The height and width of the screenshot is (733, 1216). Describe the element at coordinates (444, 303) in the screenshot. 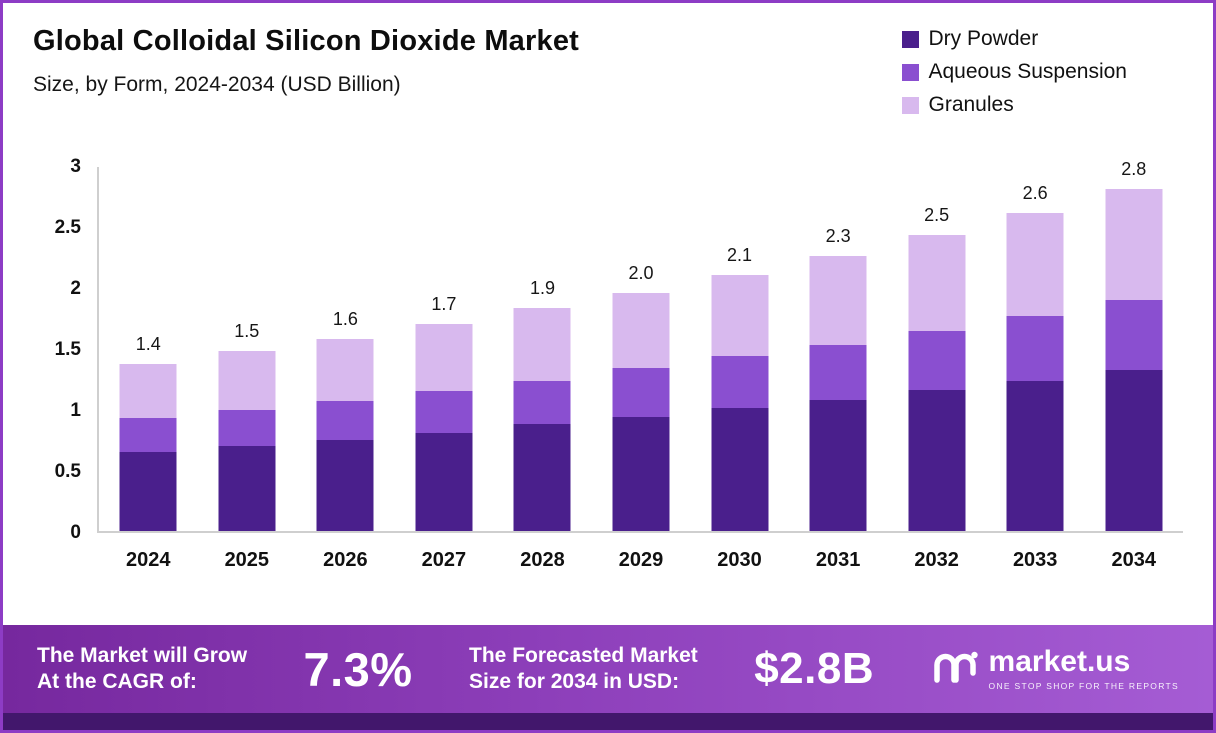

I see `bar-total-label-2027: 1.7` at that location.